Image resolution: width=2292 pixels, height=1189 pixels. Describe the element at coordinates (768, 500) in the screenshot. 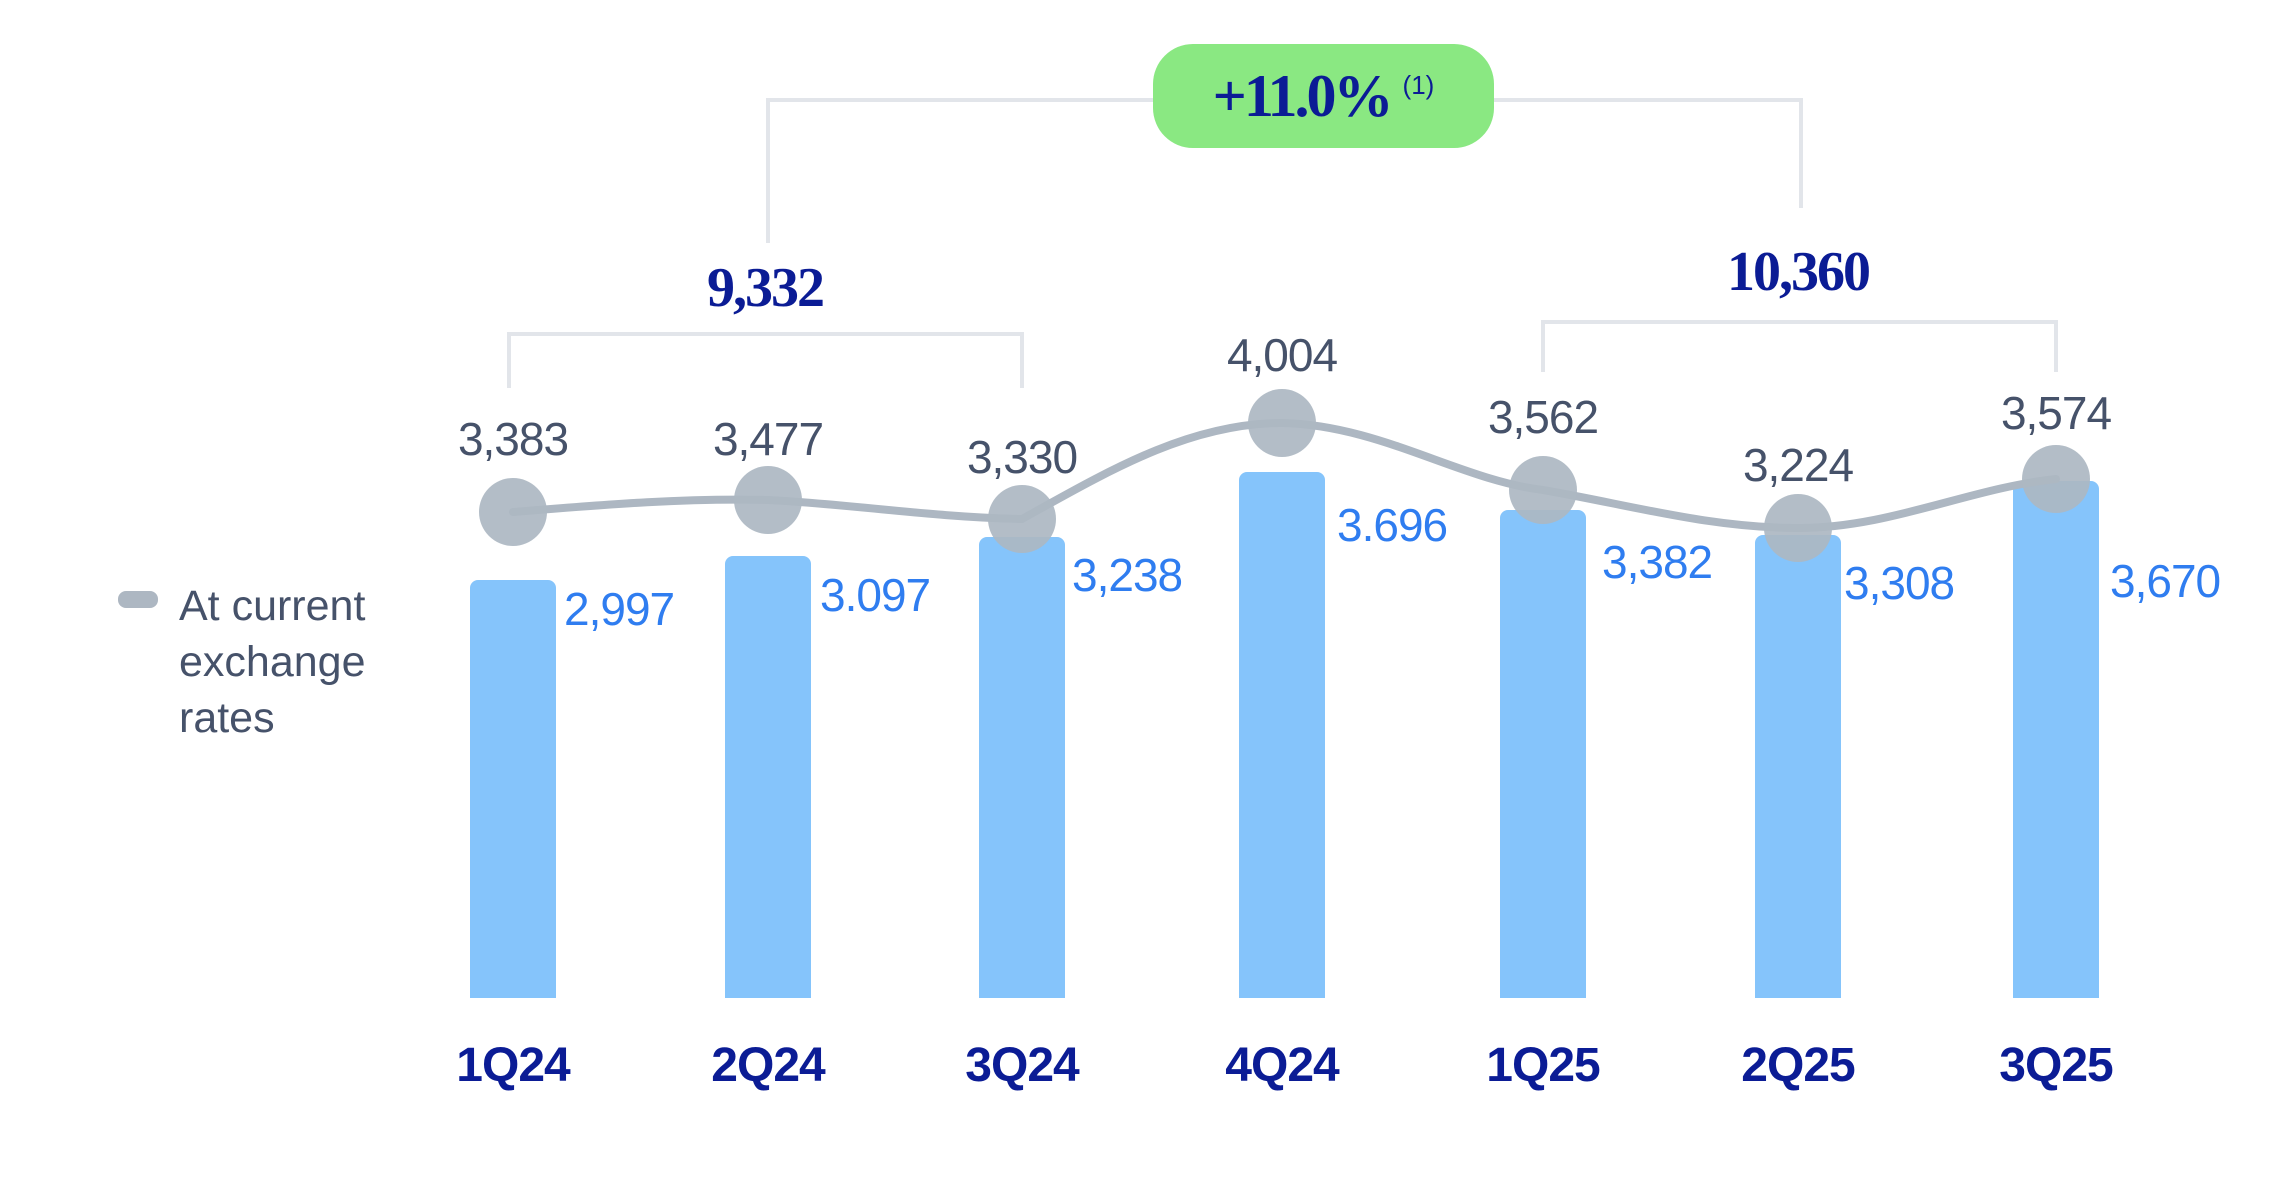

I see `line-point-2q24` at that location.